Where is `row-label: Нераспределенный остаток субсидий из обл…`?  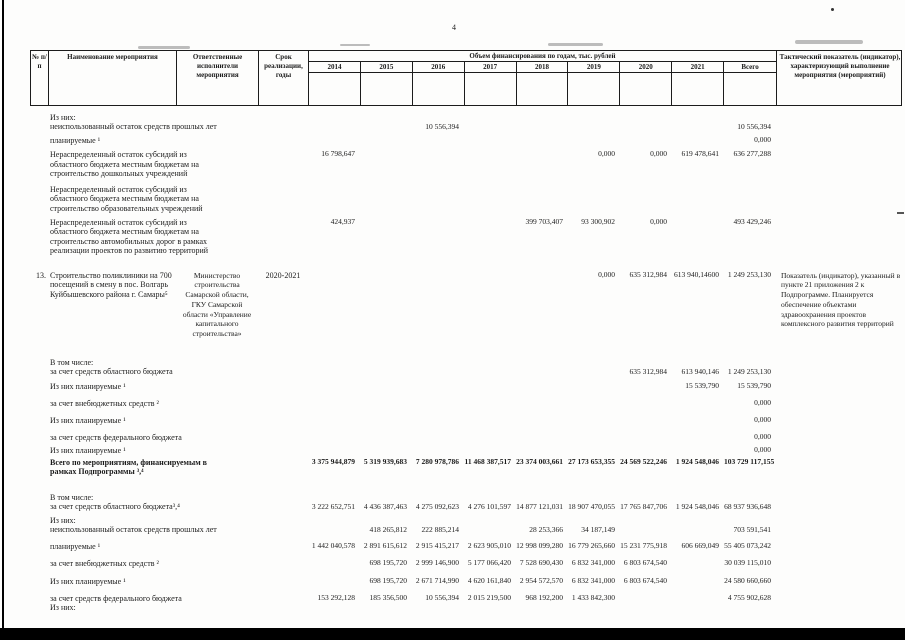
row-label: Нераспределенный остаток субсидий из обл… is located at coordinates (124, 164).